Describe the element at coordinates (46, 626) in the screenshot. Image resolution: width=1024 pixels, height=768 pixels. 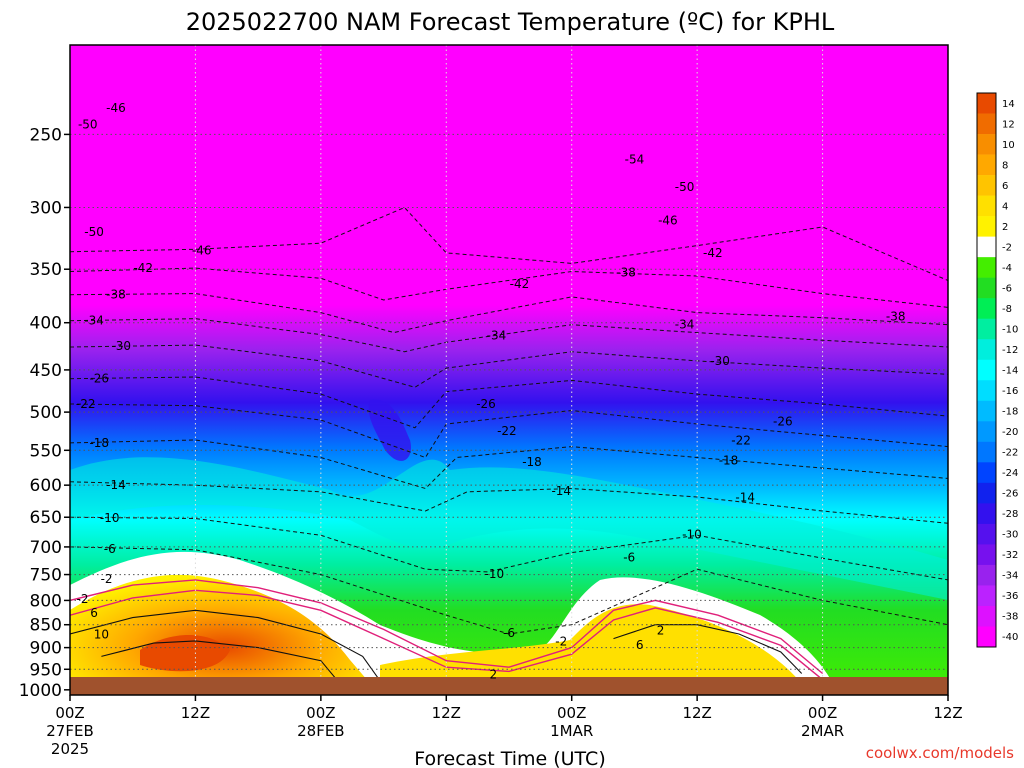
I see `y-tick-label: 850` at that location.